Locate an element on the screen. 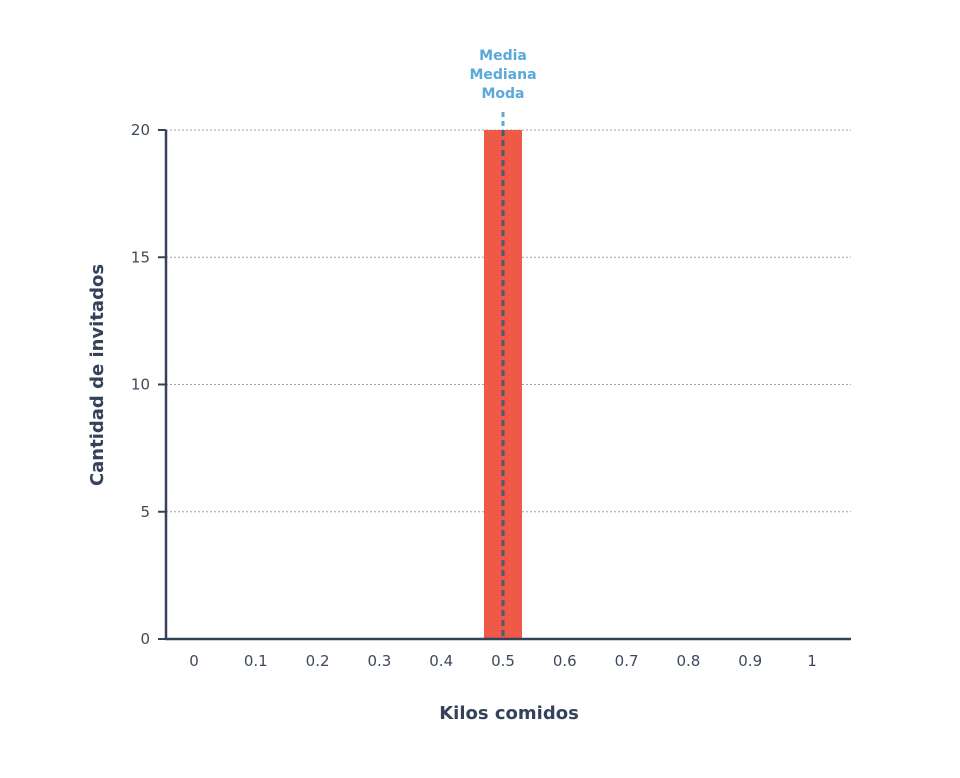 Image resolution: width=960 pixels, height=778 pixels. y-tick-labels: 0 5 10 15 20 is located at coordinates (140, 384).